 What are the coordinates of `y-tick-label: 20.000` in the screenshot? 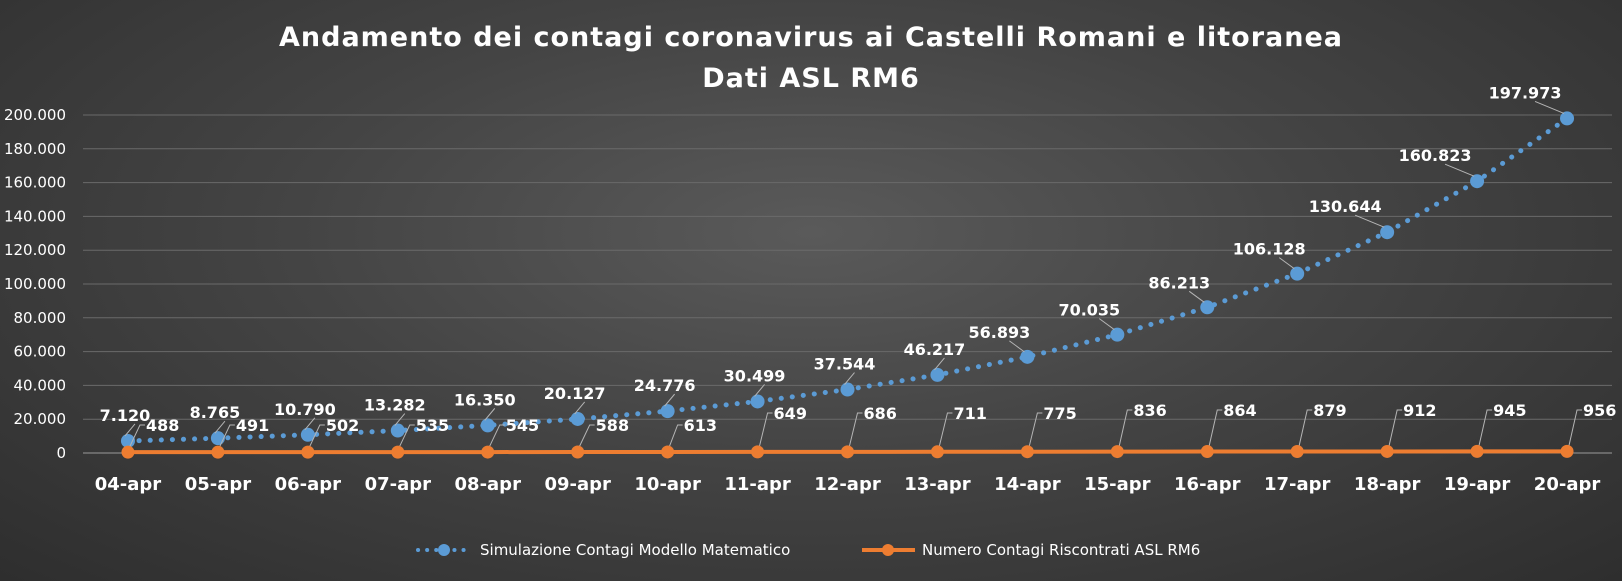 It's located at (40, 419).